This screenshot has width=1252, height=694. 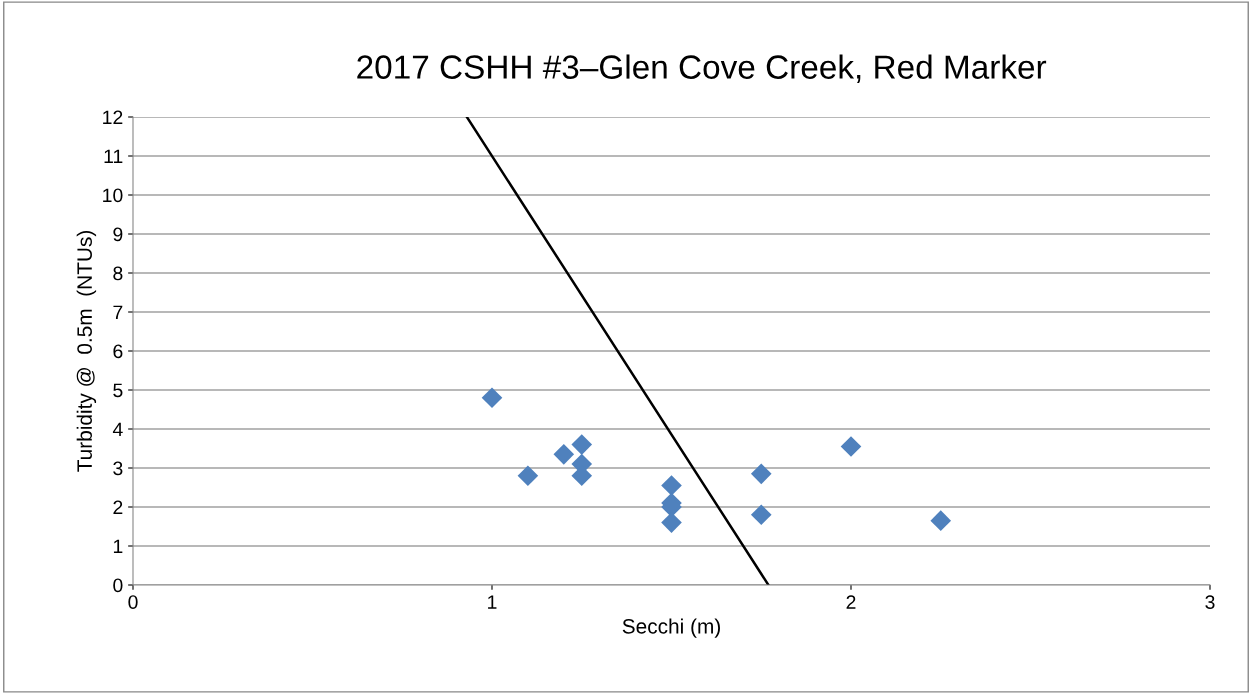 What do you see at coordinates (118, 585) in the screenshot?
I see `y-tick-label: 0` at bounding box center [118, 585].